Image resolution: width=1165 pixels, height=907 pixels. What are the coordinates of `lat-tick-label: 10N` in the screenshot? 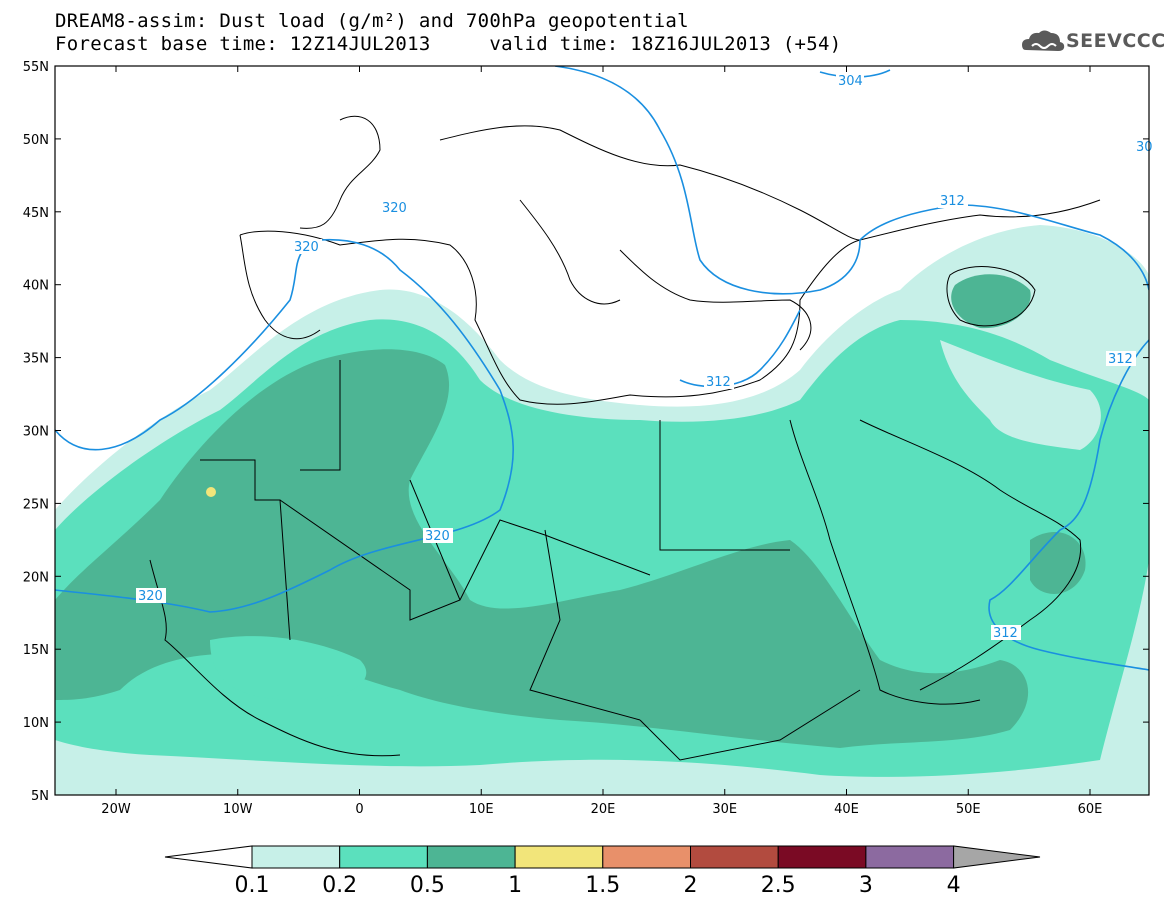 It's located at (36, 723).